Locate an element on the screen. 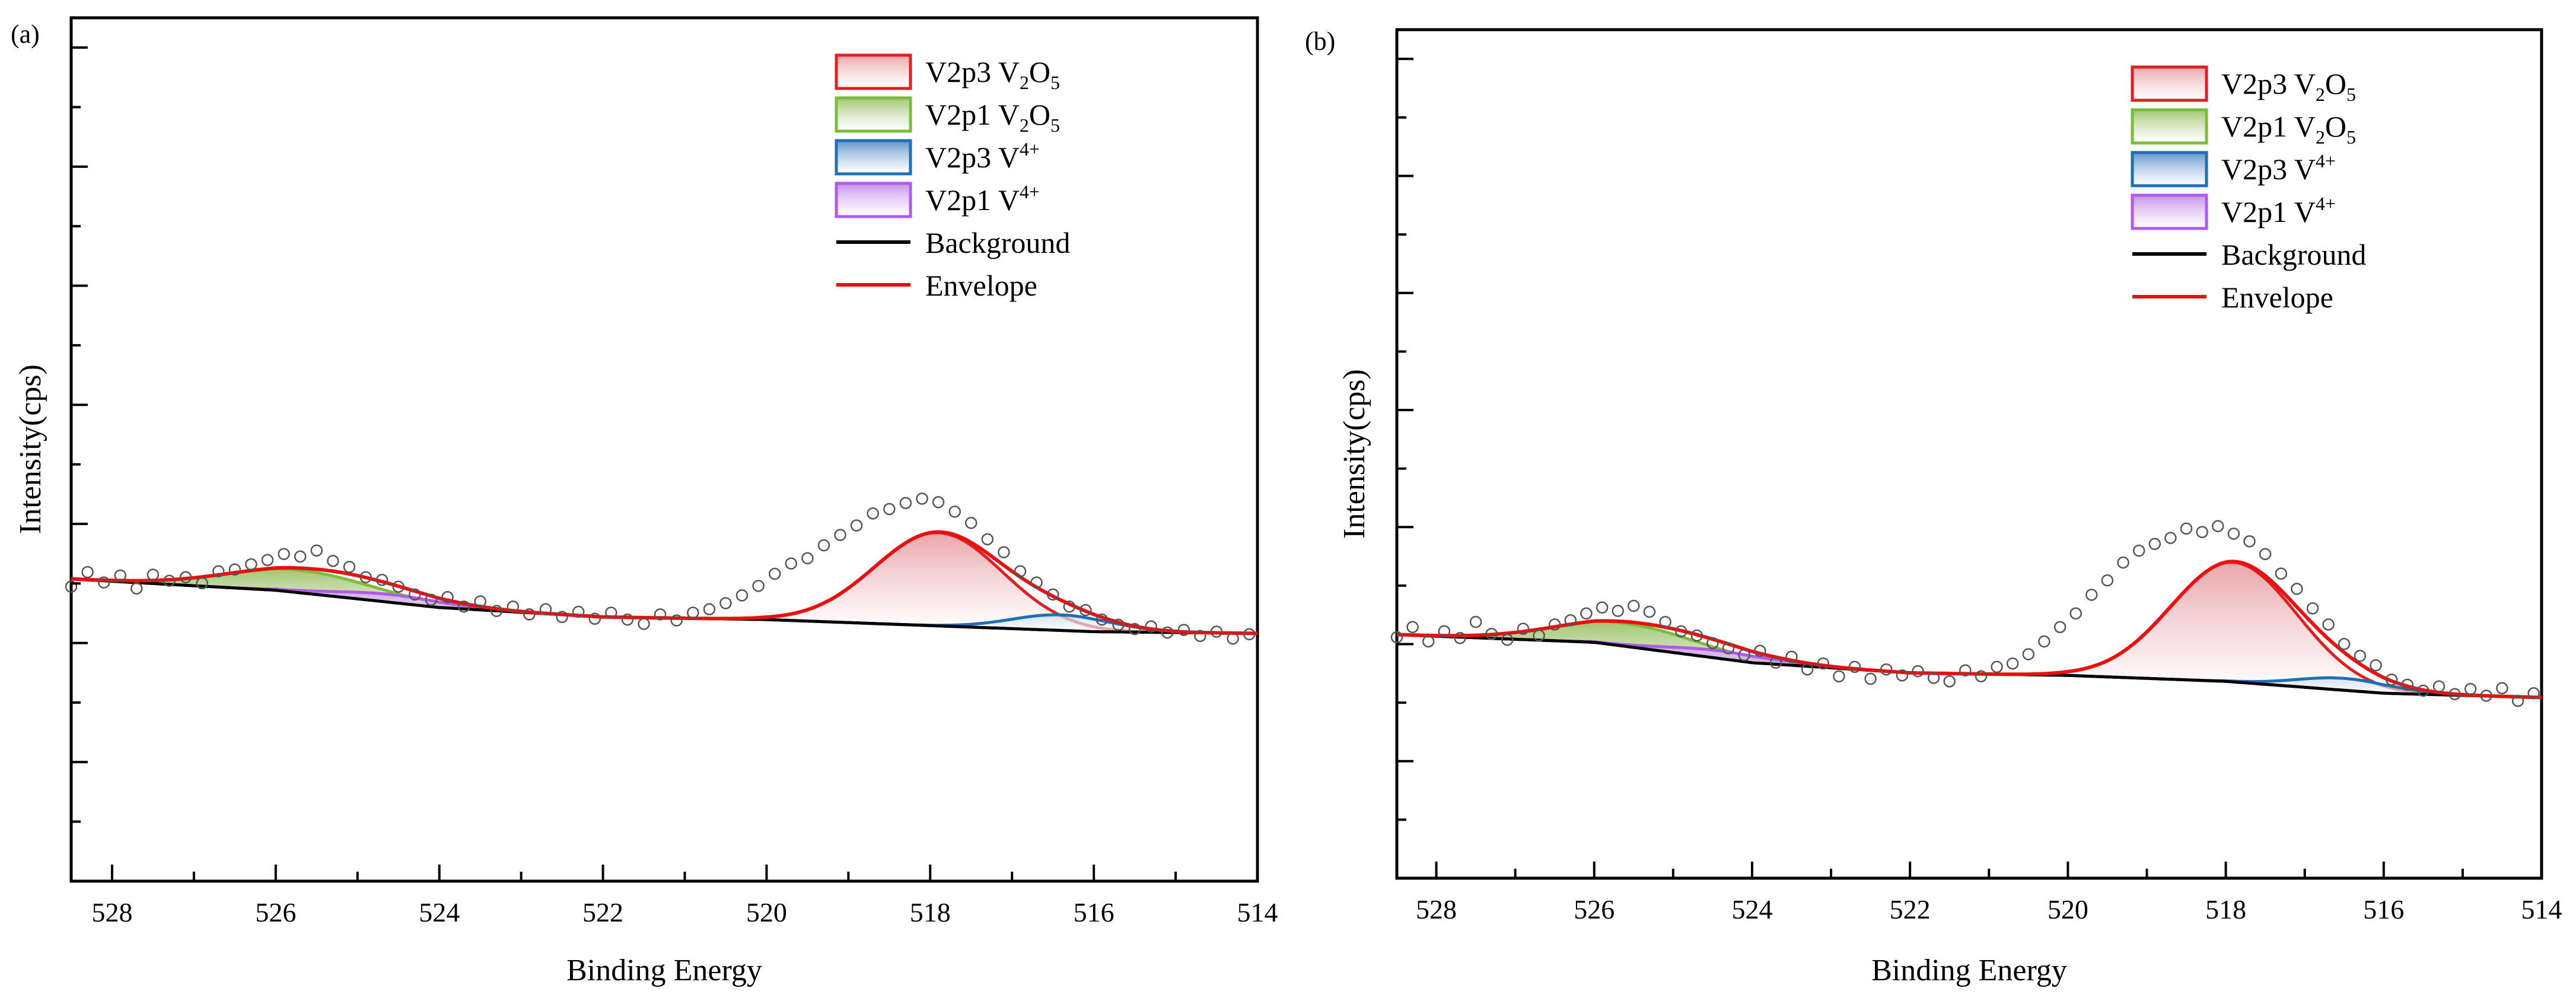 Image resolution: width=2576 pixels, height=1004 pixels. y-axis-title-a: Intensity(cps) is located at coordinates (30, 449).